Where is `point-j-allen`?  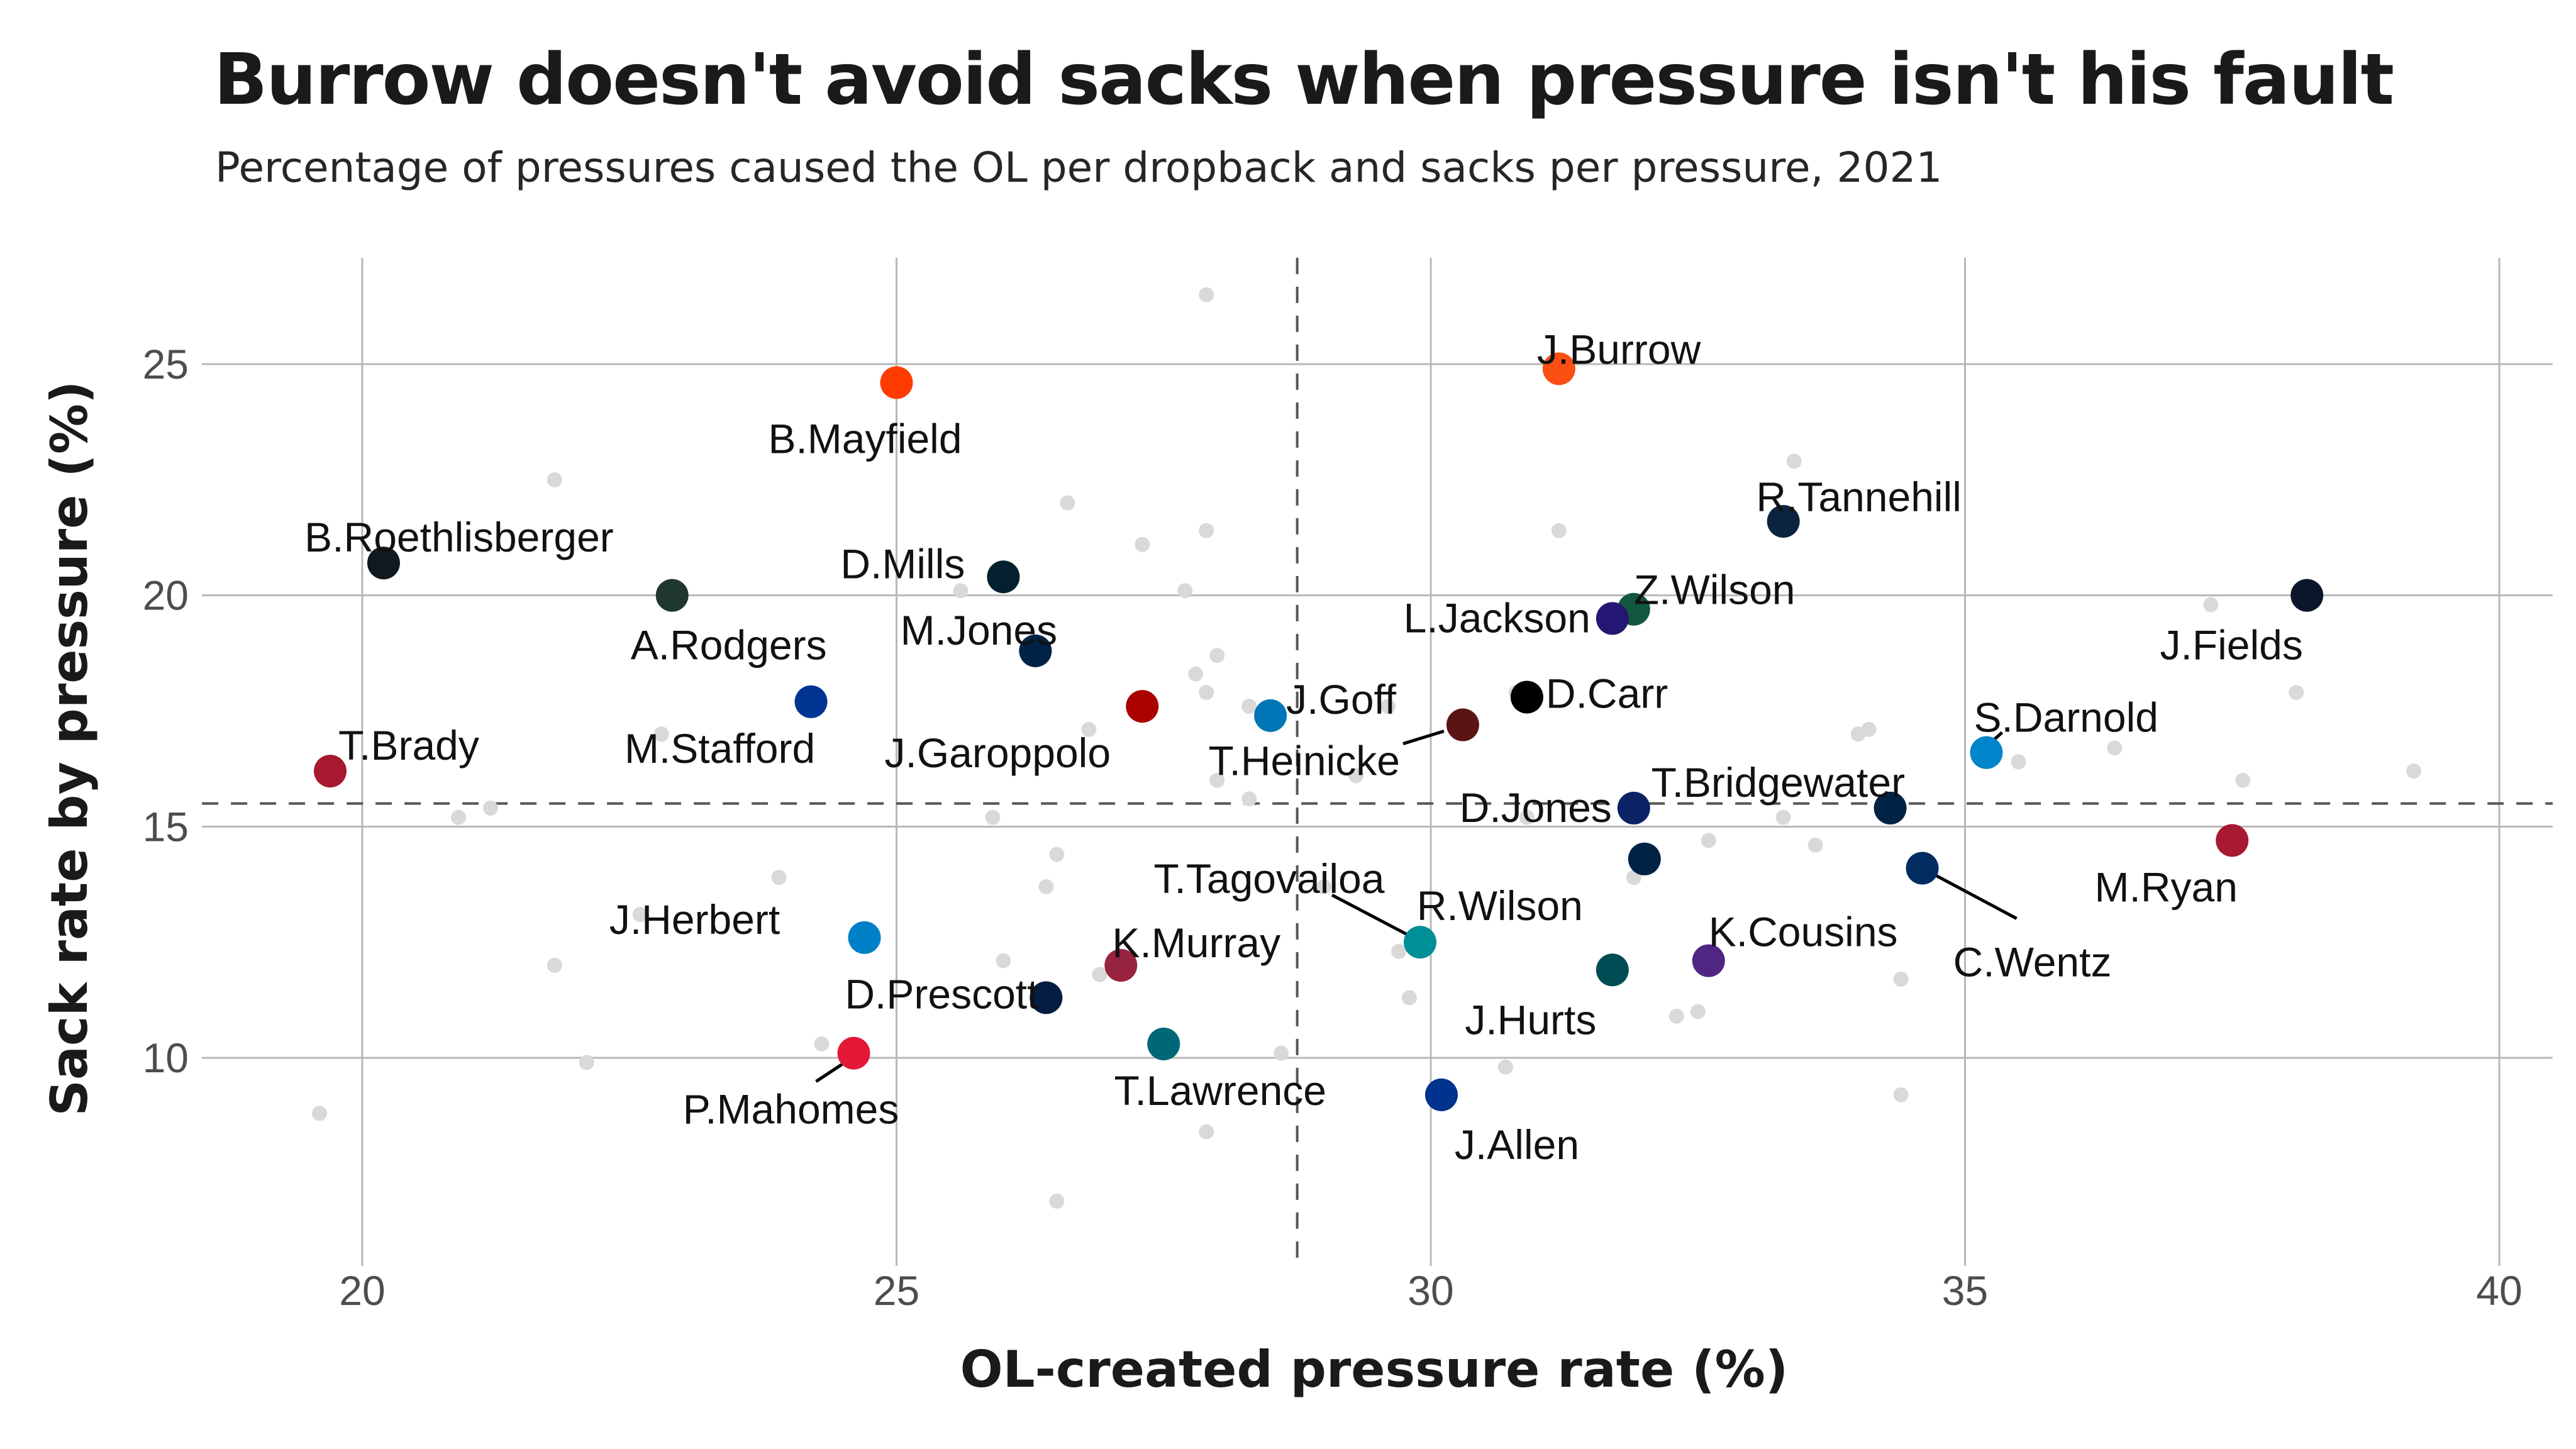 point-j-allen is located at coordinates (1441, 1094).